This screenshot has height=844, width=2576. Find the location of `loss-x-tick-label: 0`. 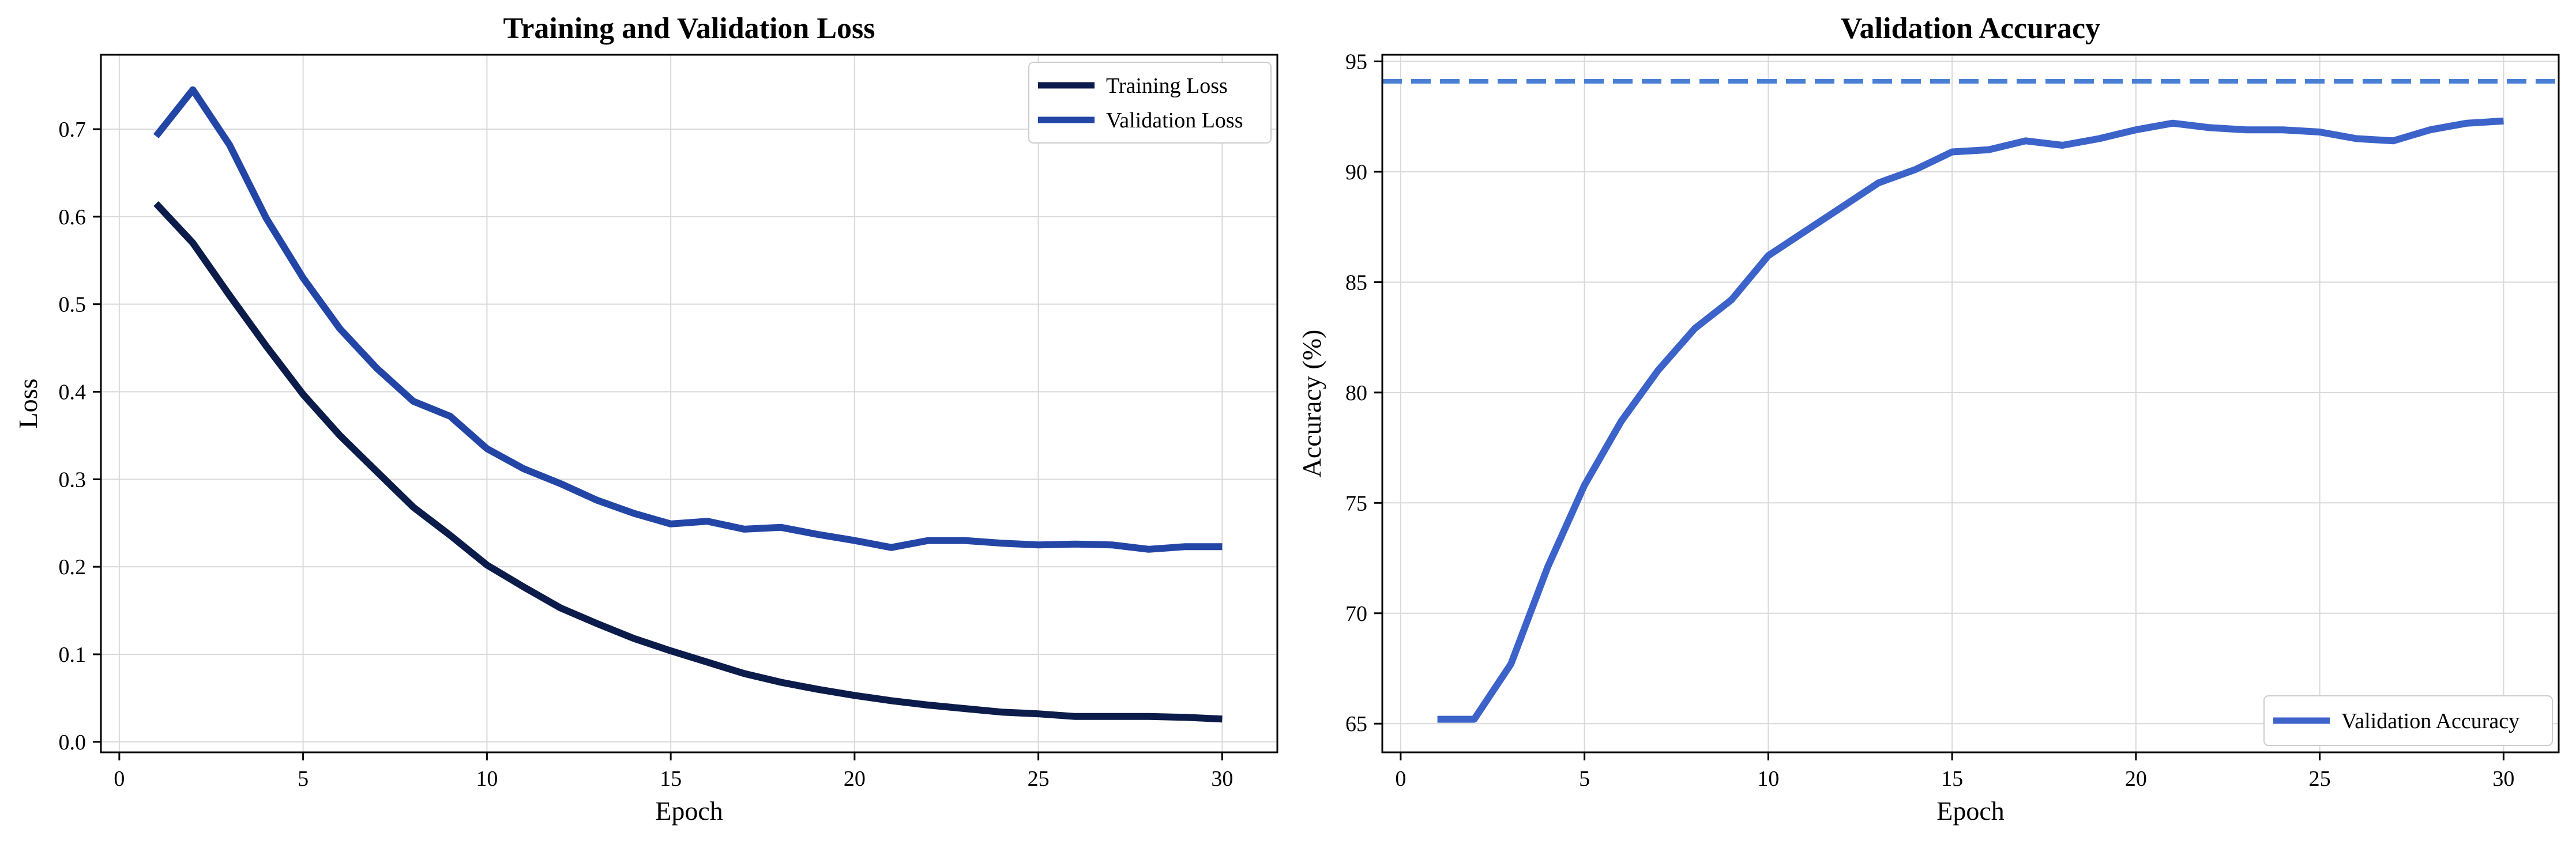

loss-x-tick-label: 0 is located at coordinates (119, 779).